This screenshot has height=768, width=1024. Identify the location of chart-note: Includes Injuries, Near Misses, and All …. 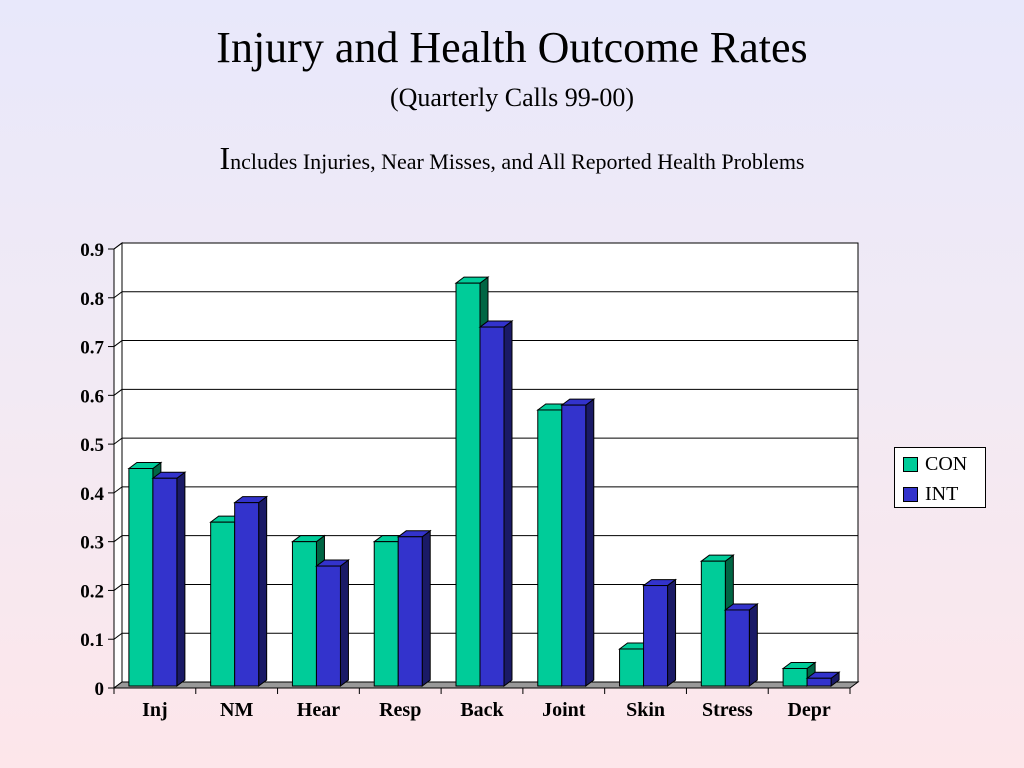
(512, 160).